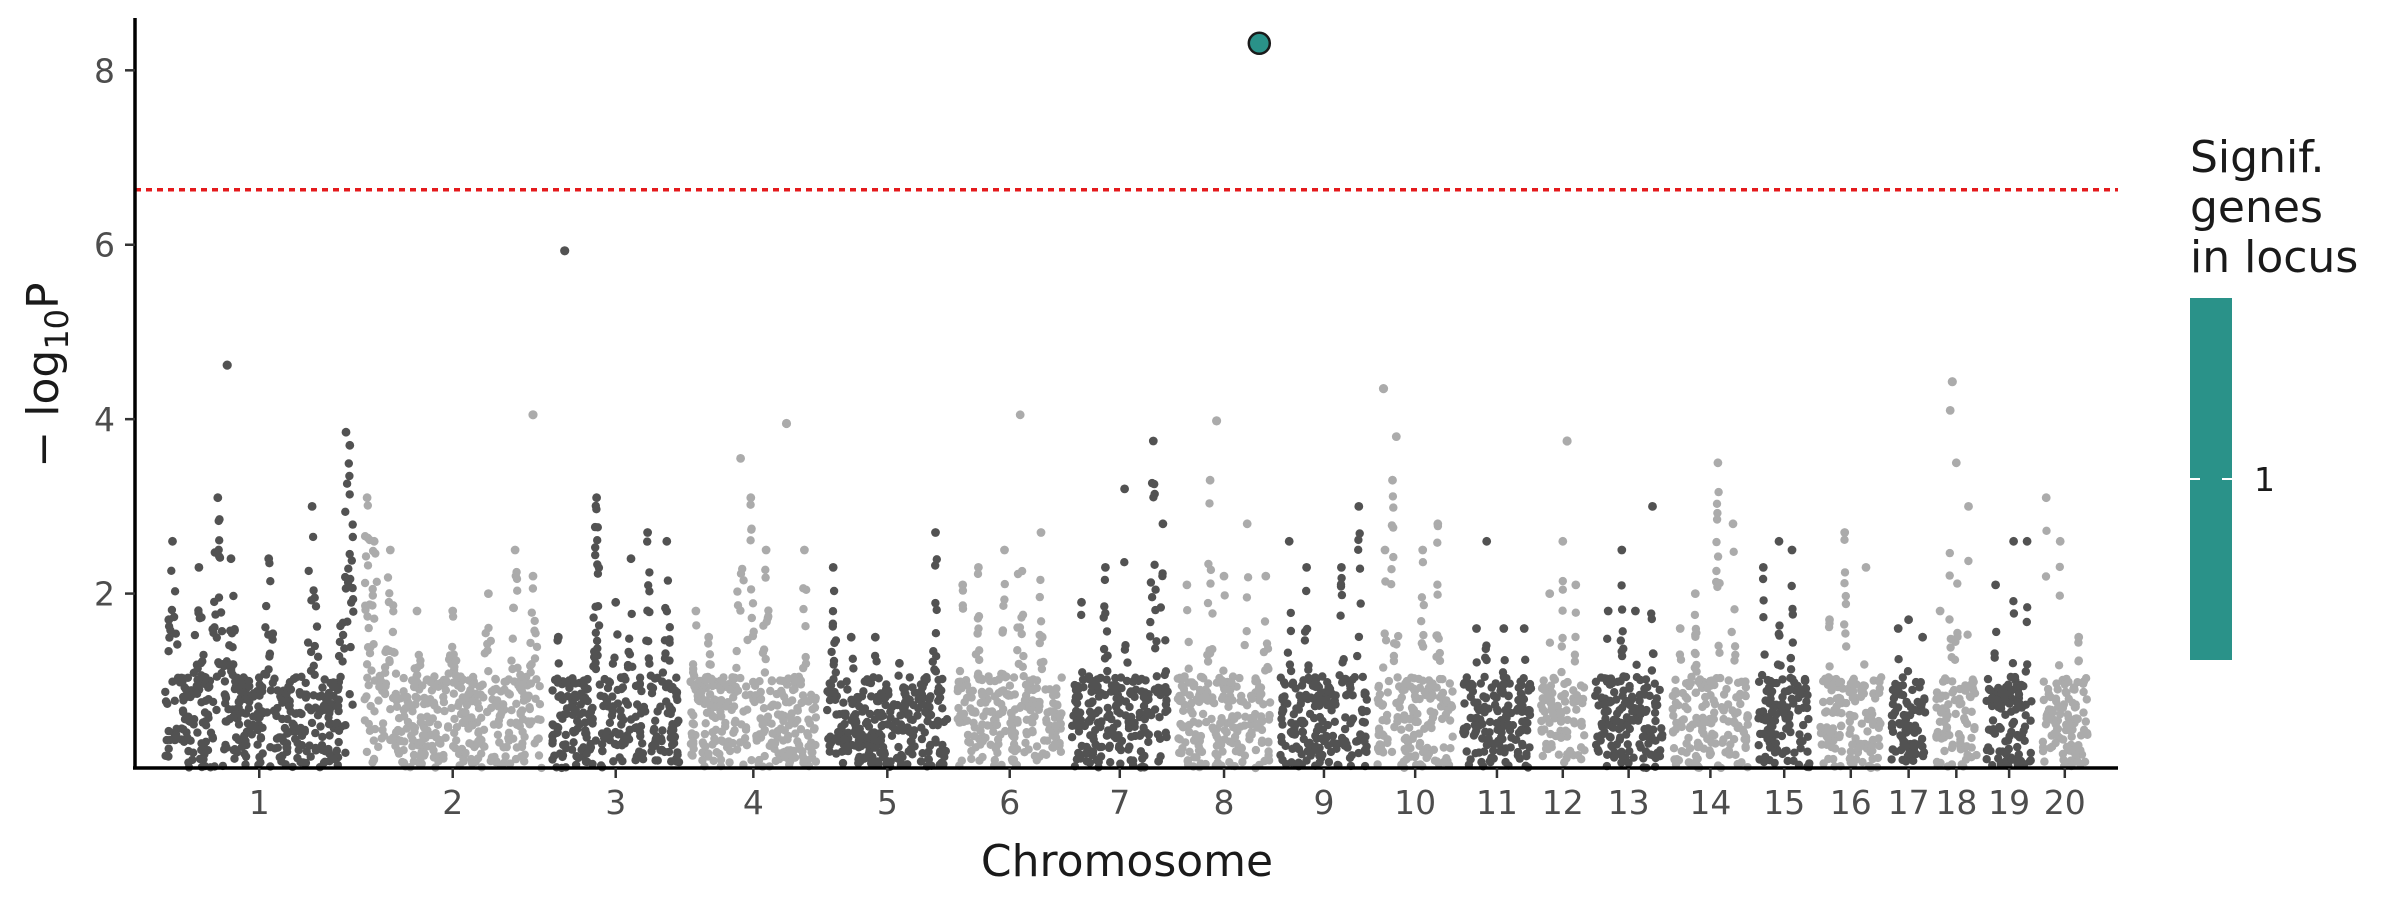 The width and height of the screenshot is (2400, 900). What do you see at coordinates (43, 409) in the screenshot?
I see `y-axis-title-prefix: − log` at bounding box center [43, 409].